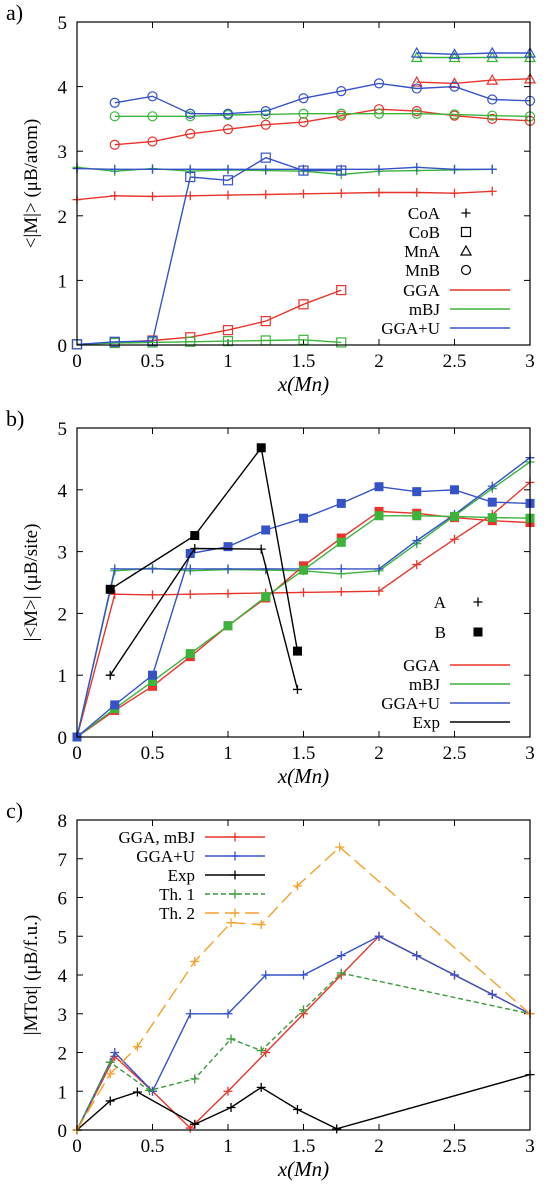 The height and width of the screenshot is (1198, 547). Describe the element at coordinates (203, 619) in the screenshot. I see `series-Exp-A` at that location.